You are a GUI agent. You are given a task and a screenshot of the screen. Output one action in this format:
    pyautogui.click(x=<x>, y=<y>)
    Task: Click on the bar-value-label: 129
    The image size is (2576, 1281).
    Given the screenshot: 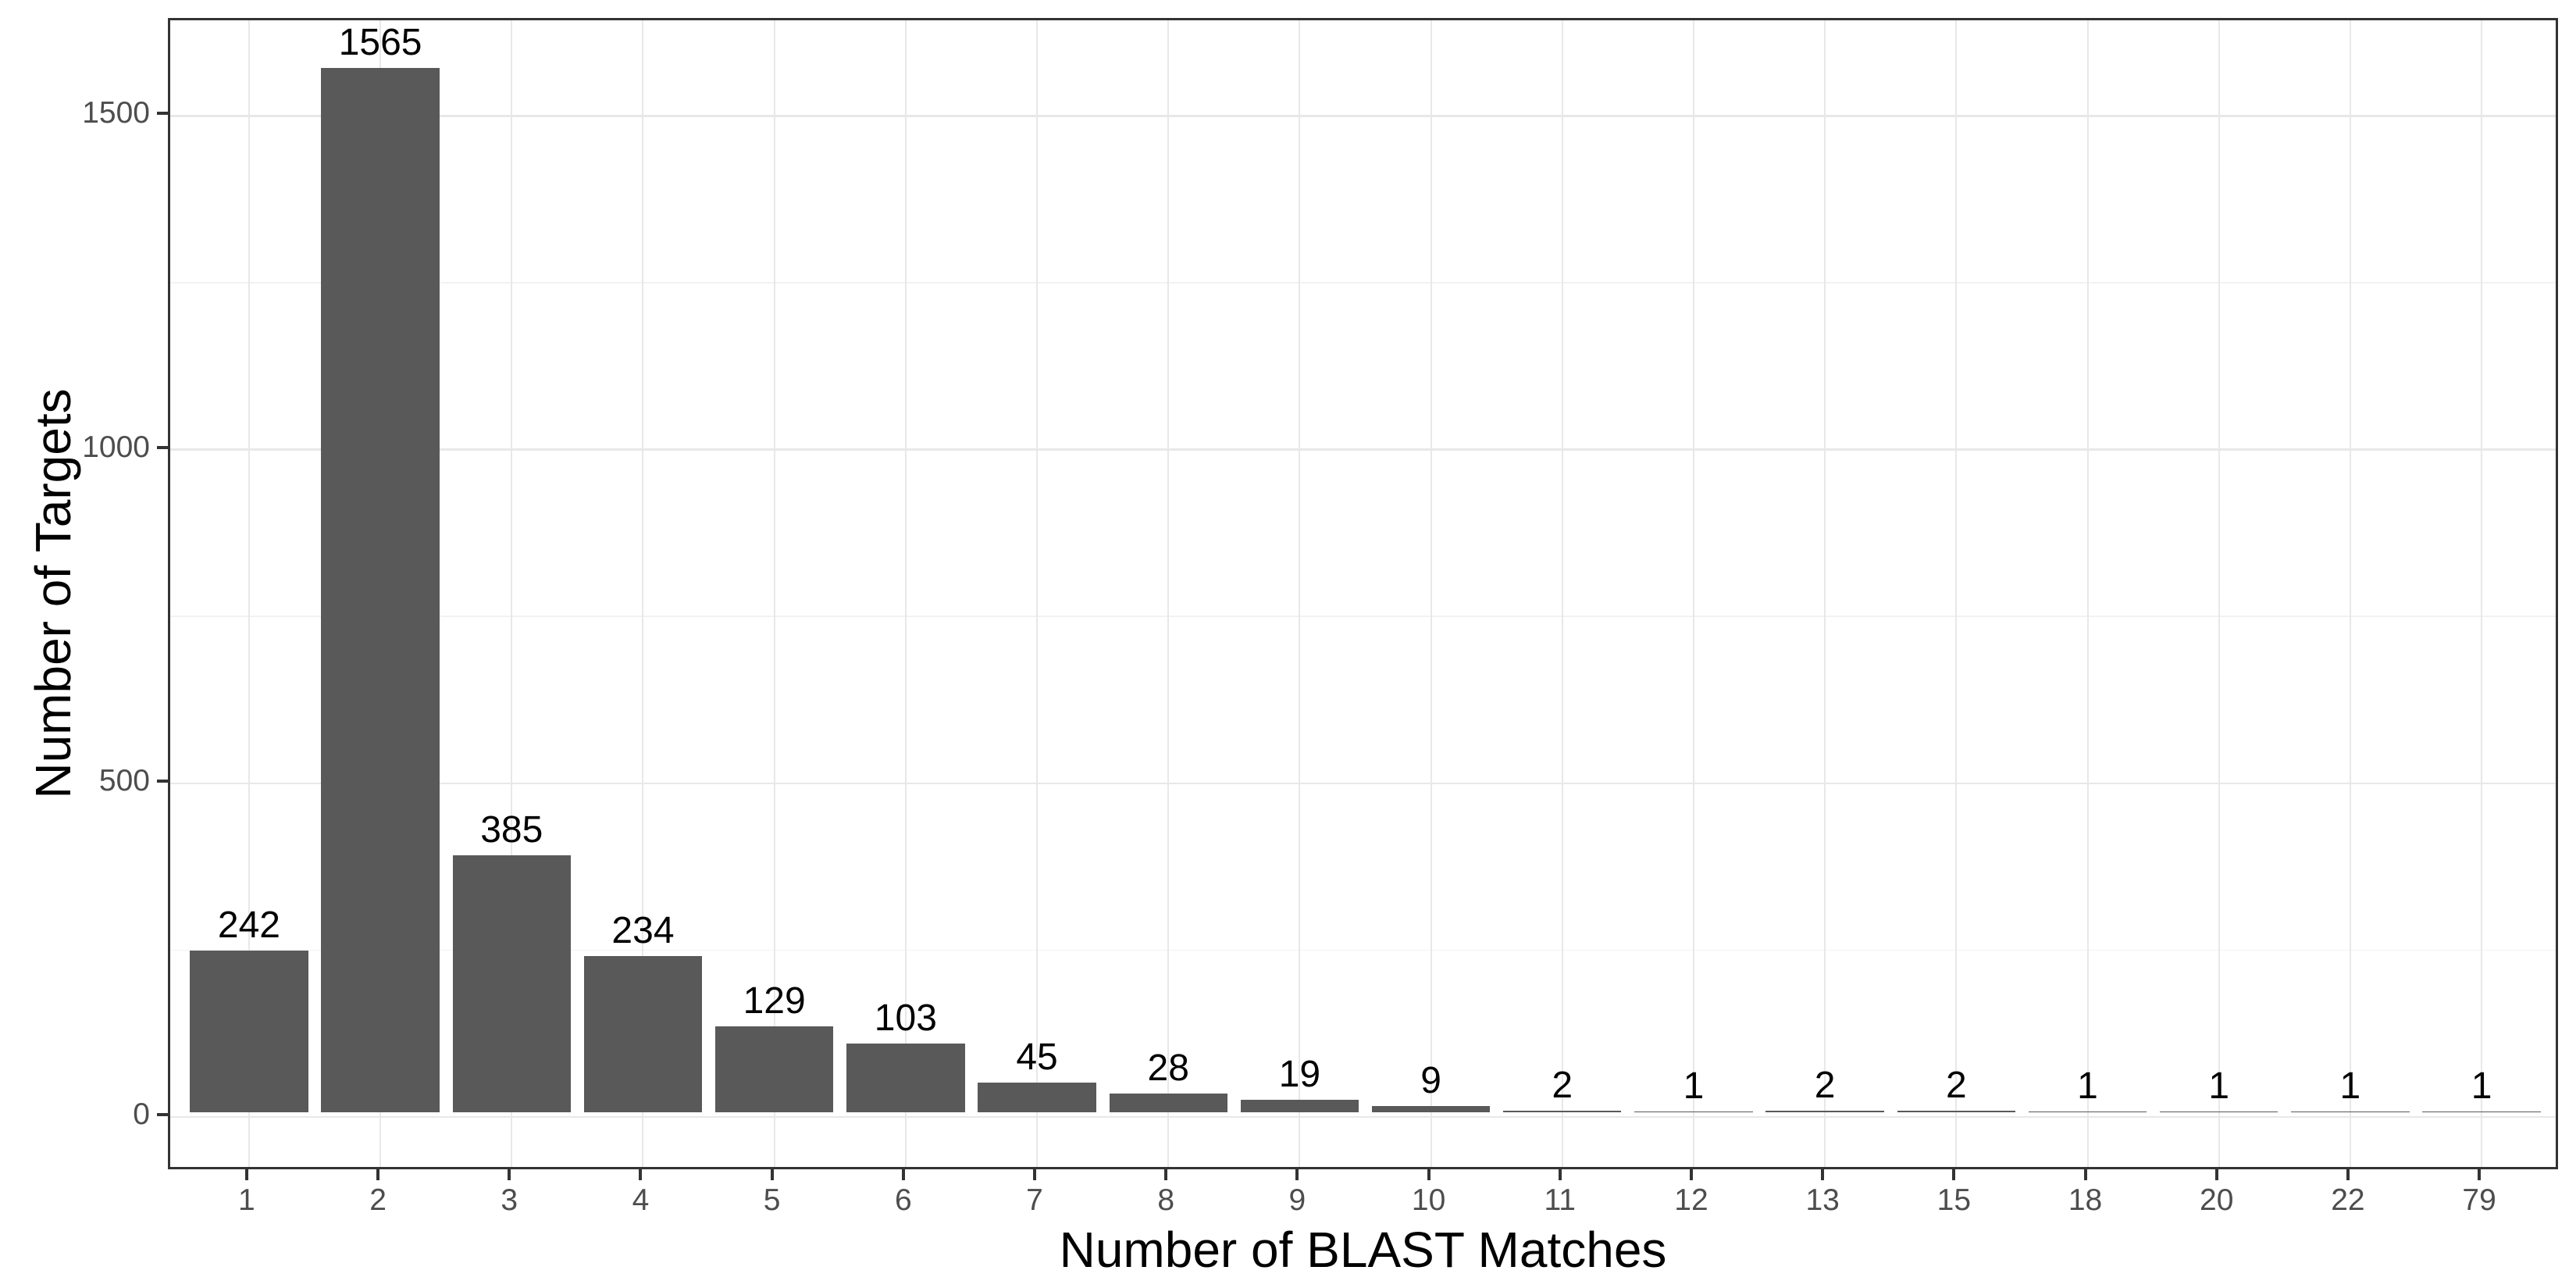 What is the action you would take?
    pyautogui.click(x=775, y=1001)
    